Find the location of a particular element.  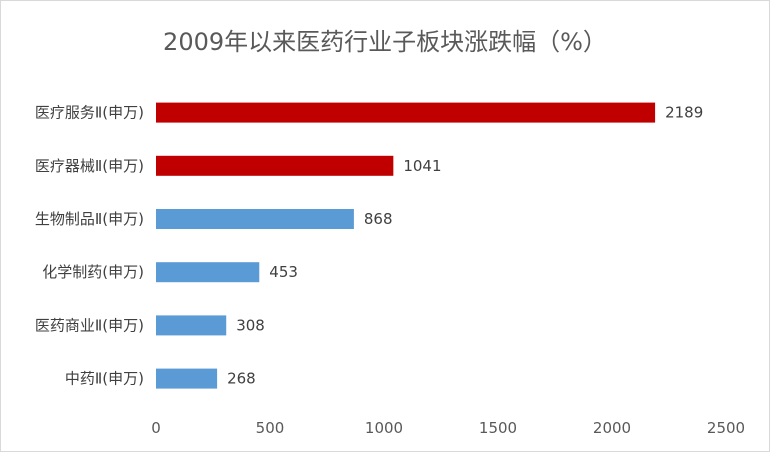

category-label: 医疗器械Ⅱ(申万) is located at coordinates (89, 166).